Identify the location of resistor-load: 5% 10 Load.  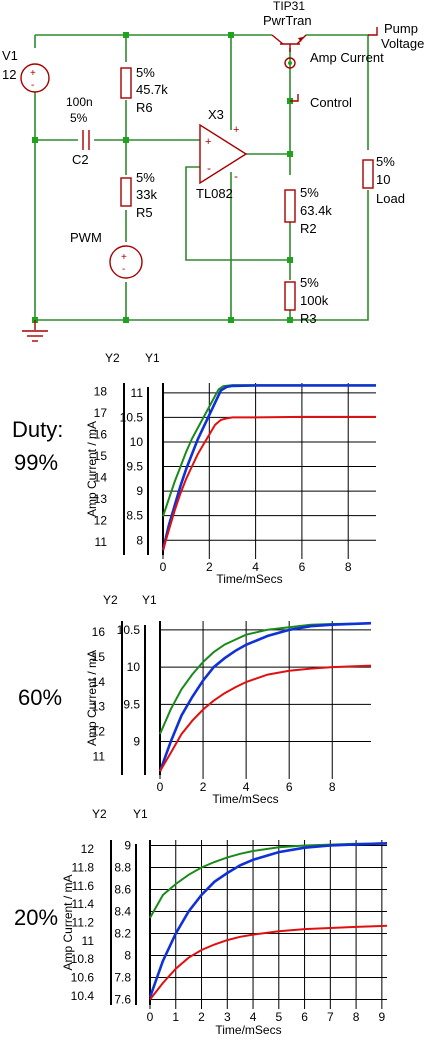
(383, 180).